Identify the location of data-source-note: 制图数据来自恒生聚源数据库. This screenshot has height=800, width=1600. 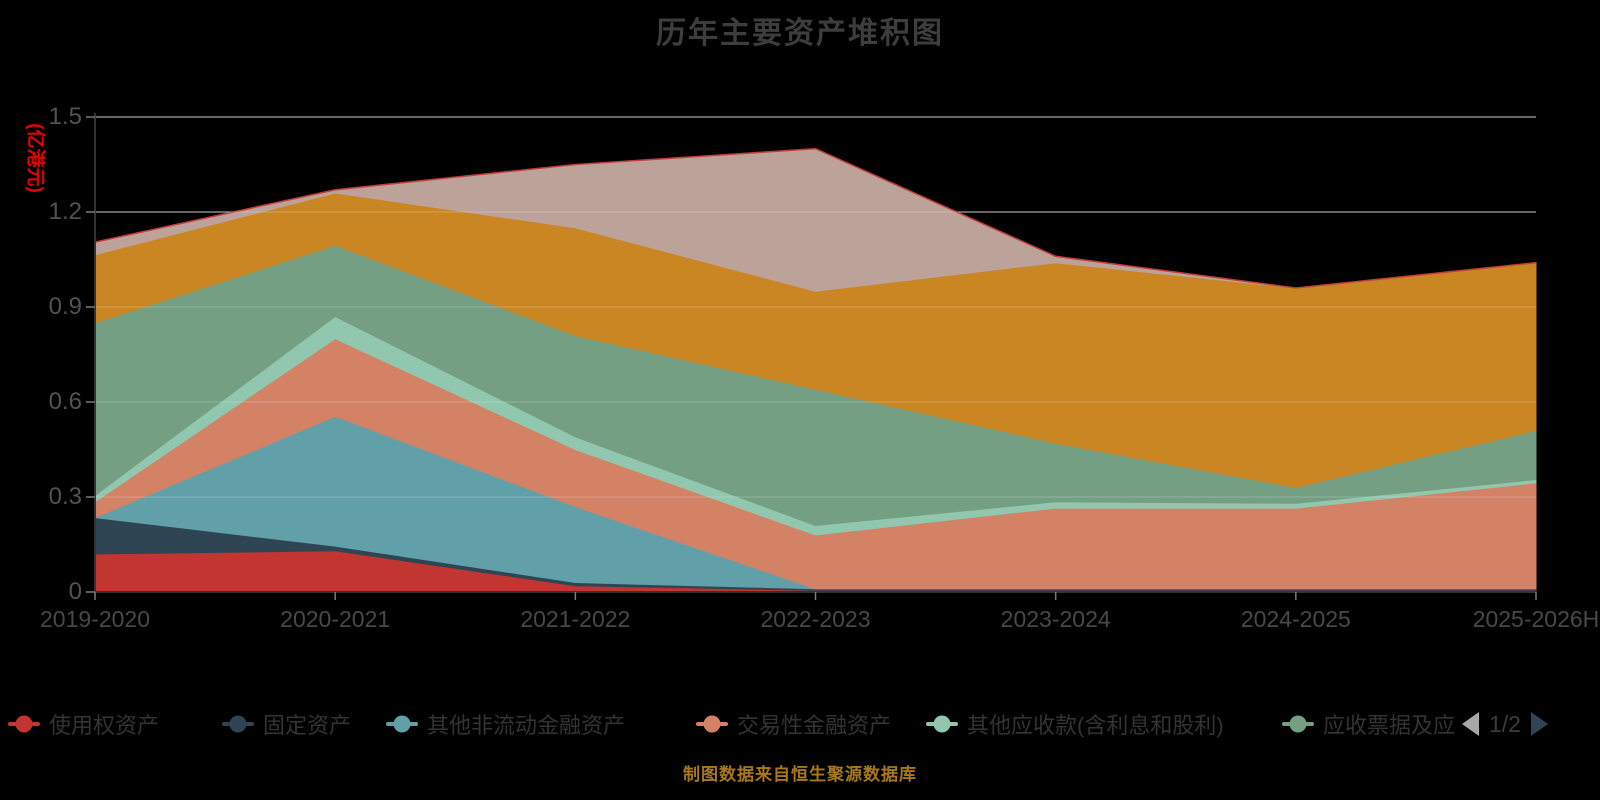
(800, 774).